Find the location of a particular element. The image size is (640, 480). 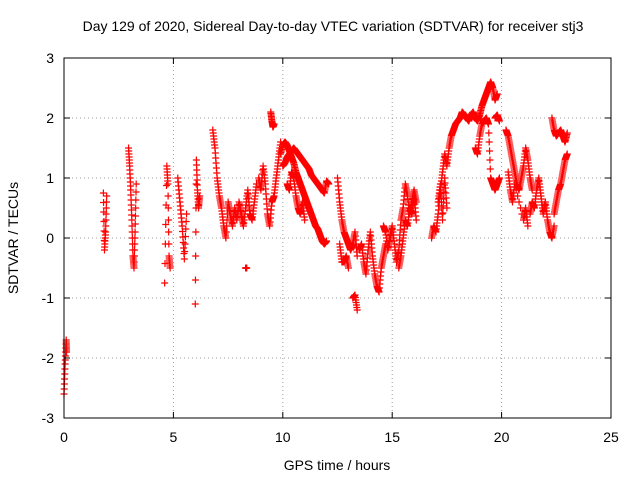

y-tick-label: 0 is located at coordinates (50, 238).